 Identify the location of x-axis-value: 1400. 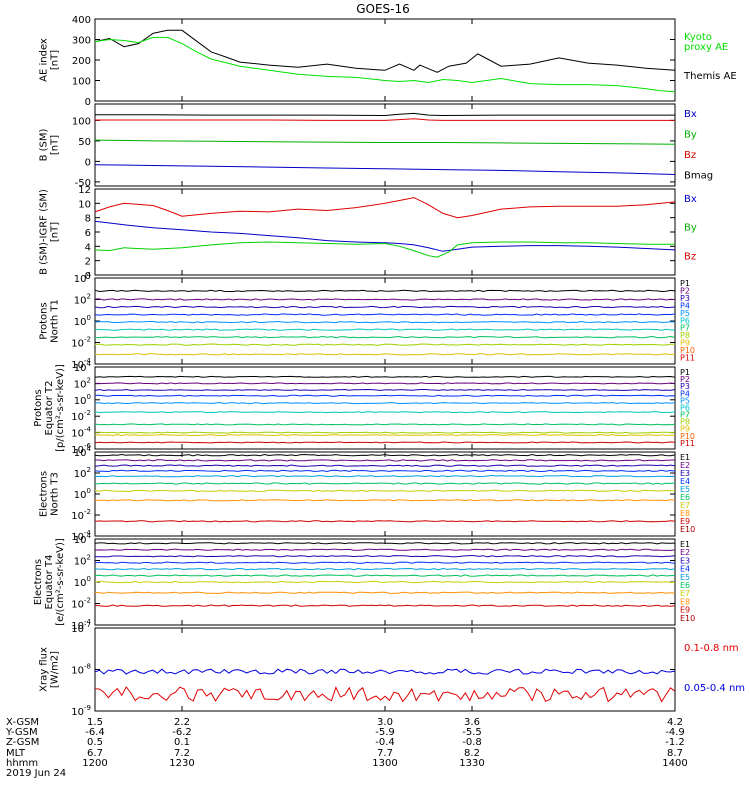
(674, 763).